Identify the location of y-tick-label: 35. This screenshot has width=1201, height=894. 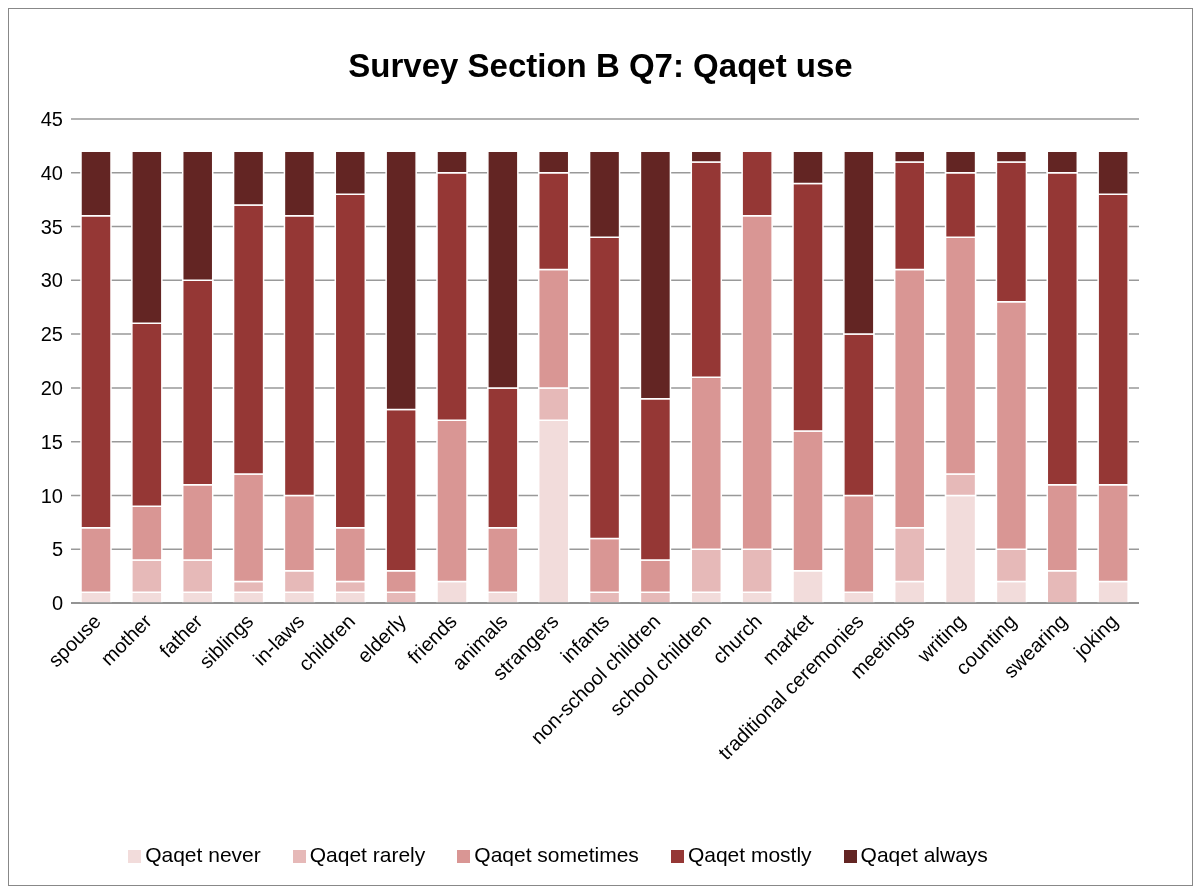
(51, 226).